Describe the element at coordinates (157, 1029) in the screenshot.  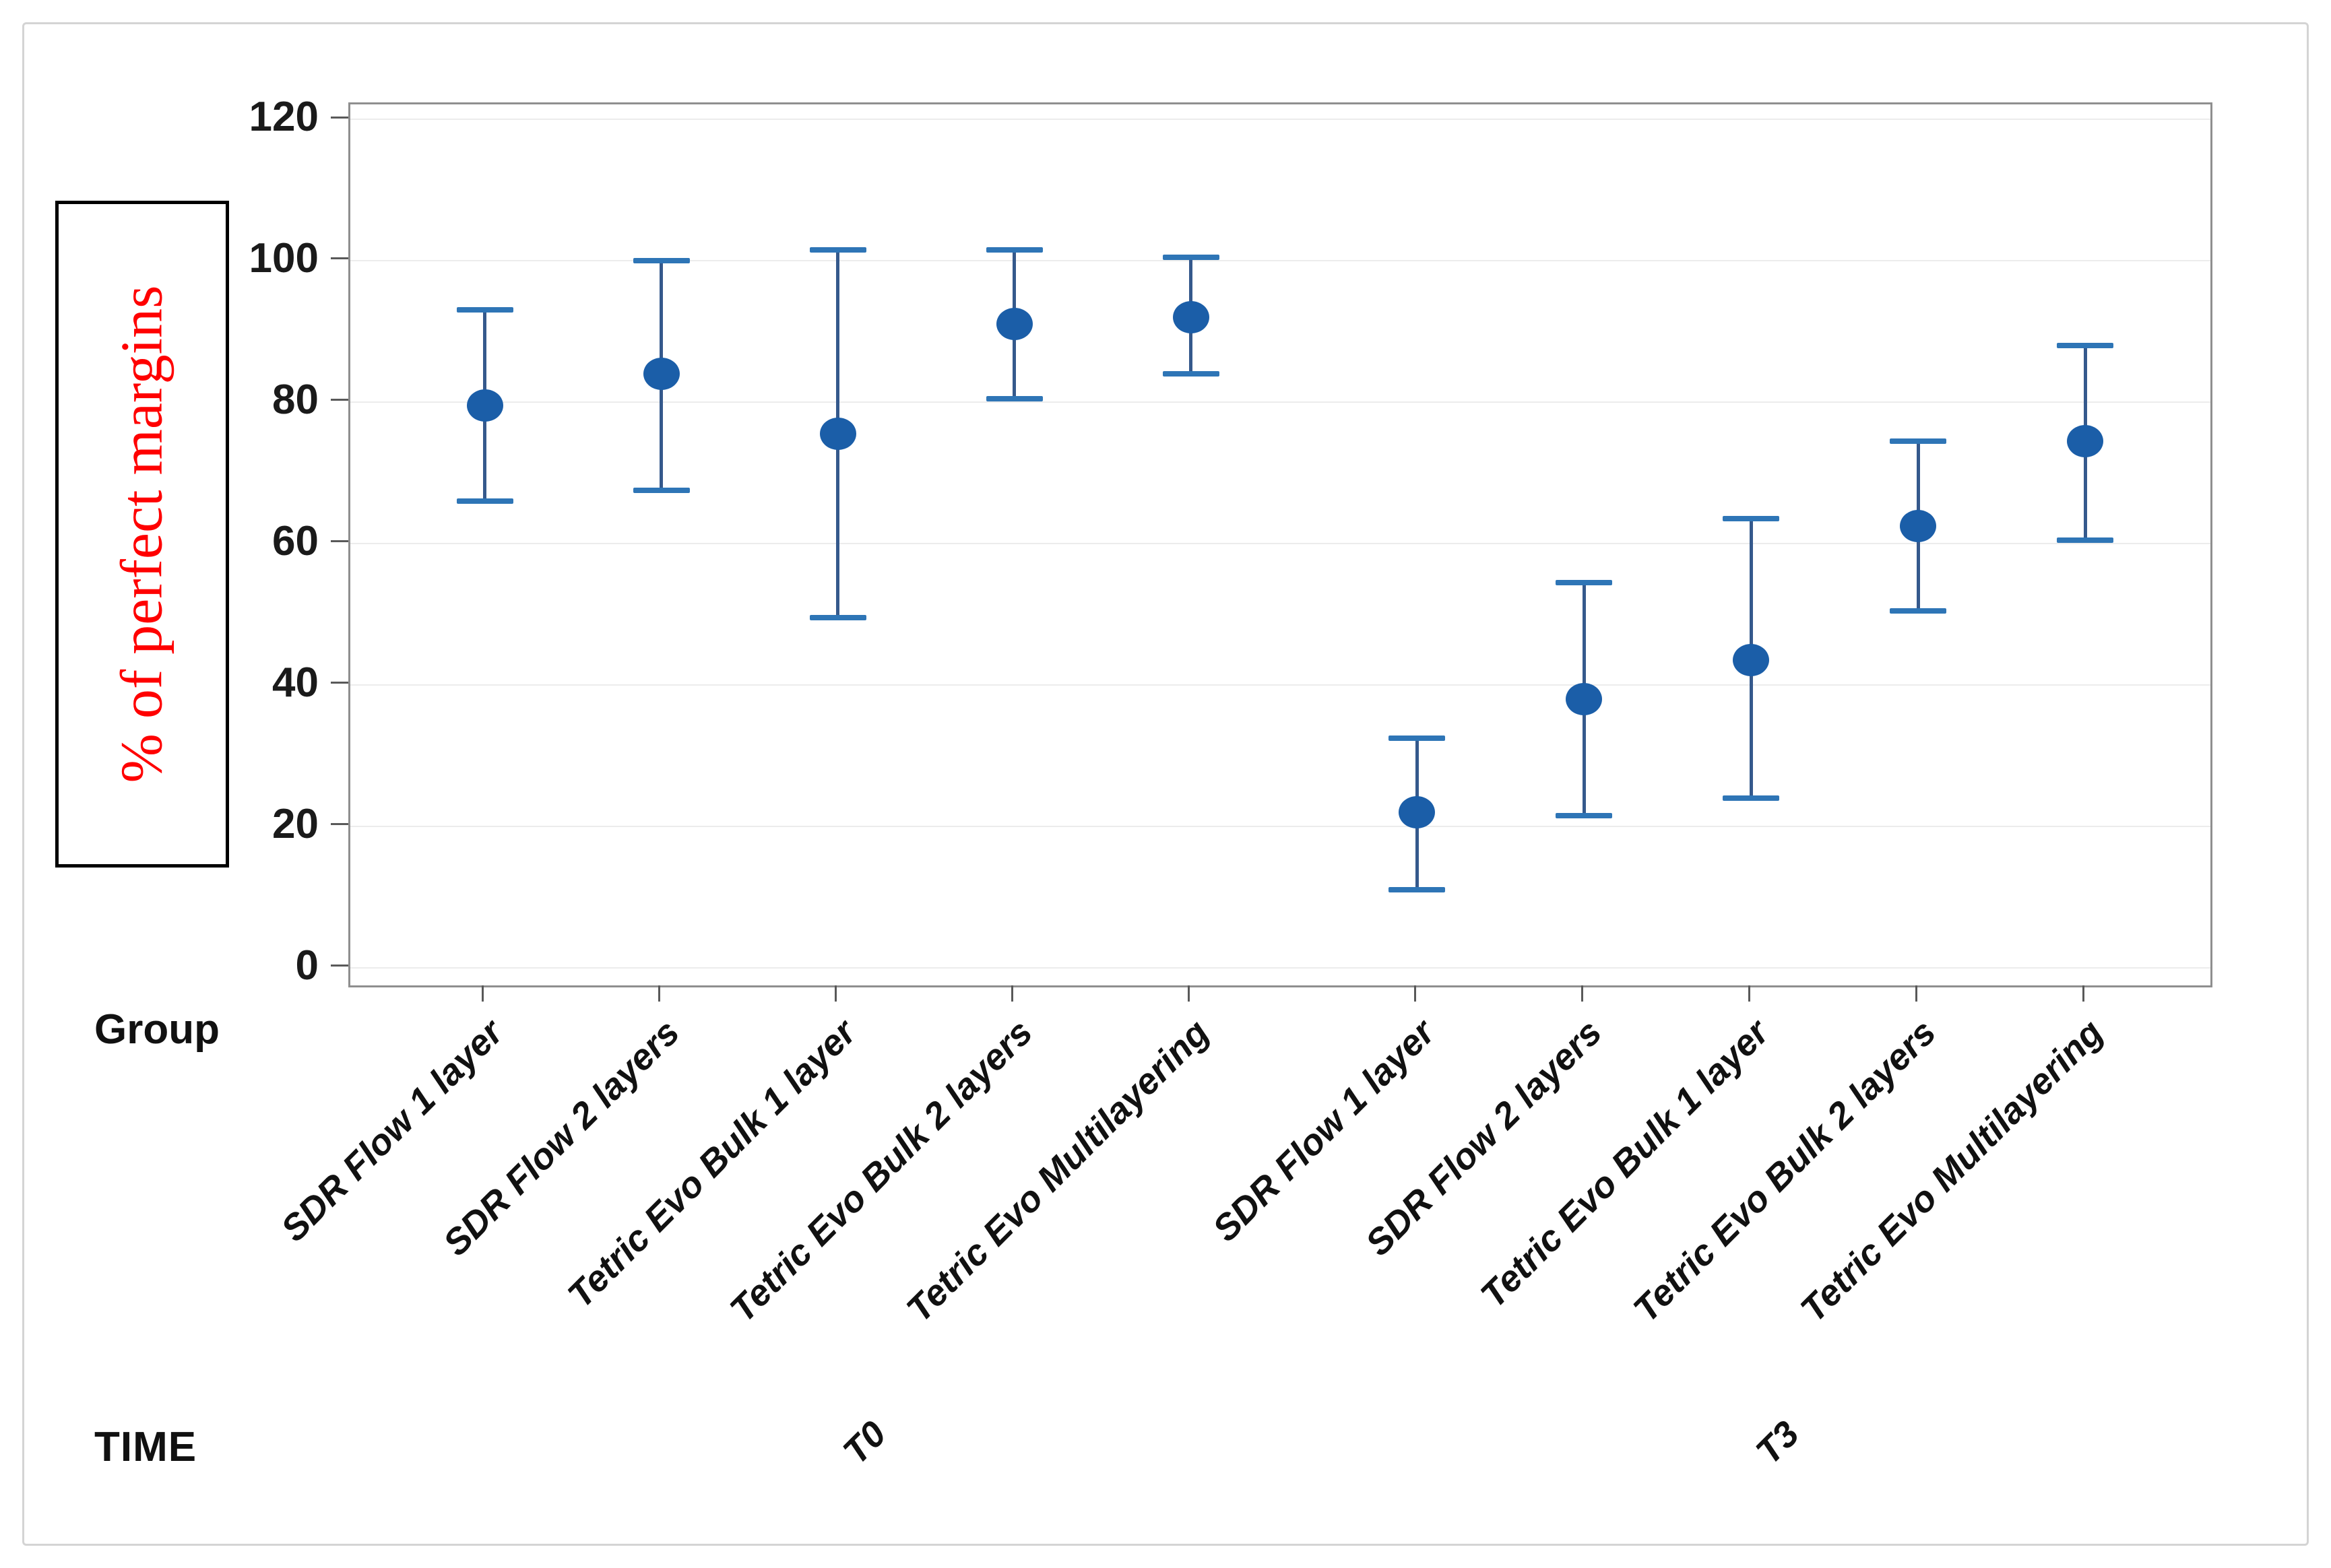
I see `group-axis-caption: Group` at that location.